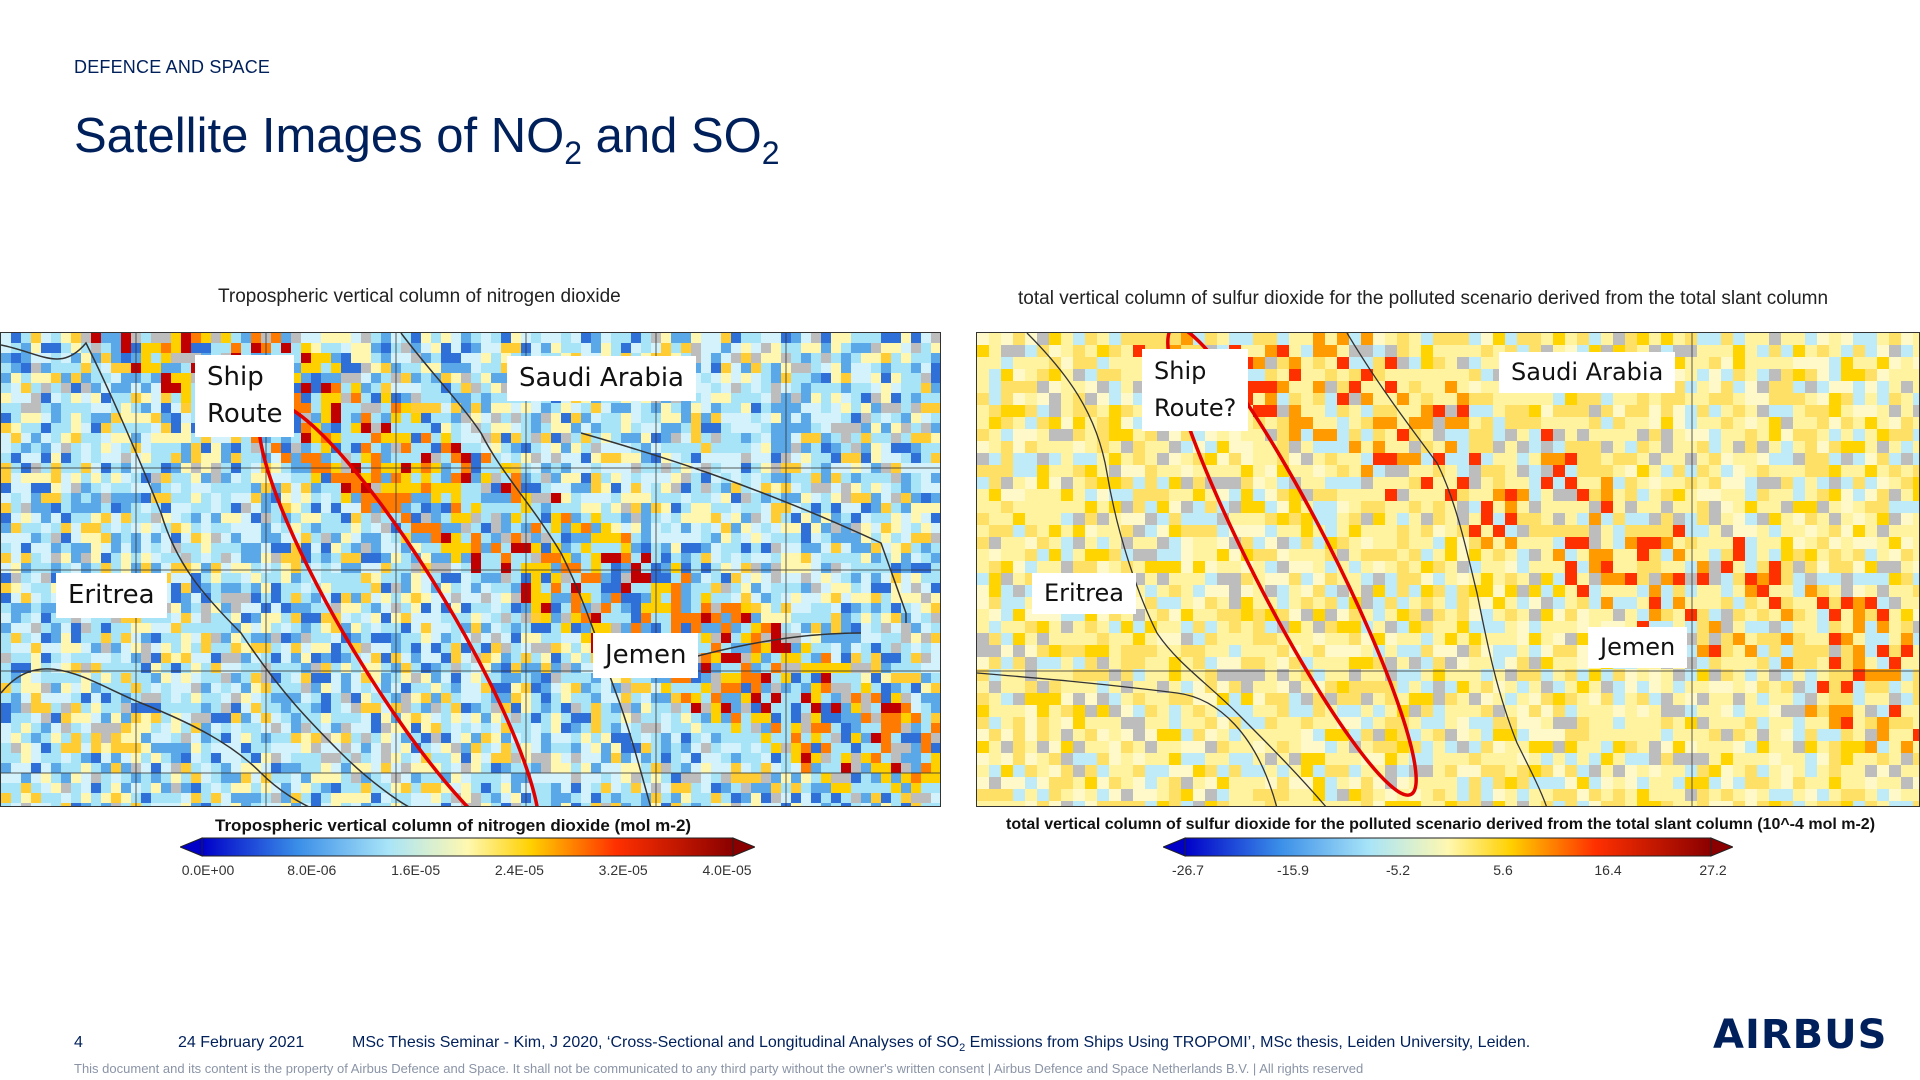 The width and height of the screenshot is (1920, 1080). Describe the element at coordinates (1398, 870) in the screenshot. I see `colorbar-tick-label: -5.2` at that location.